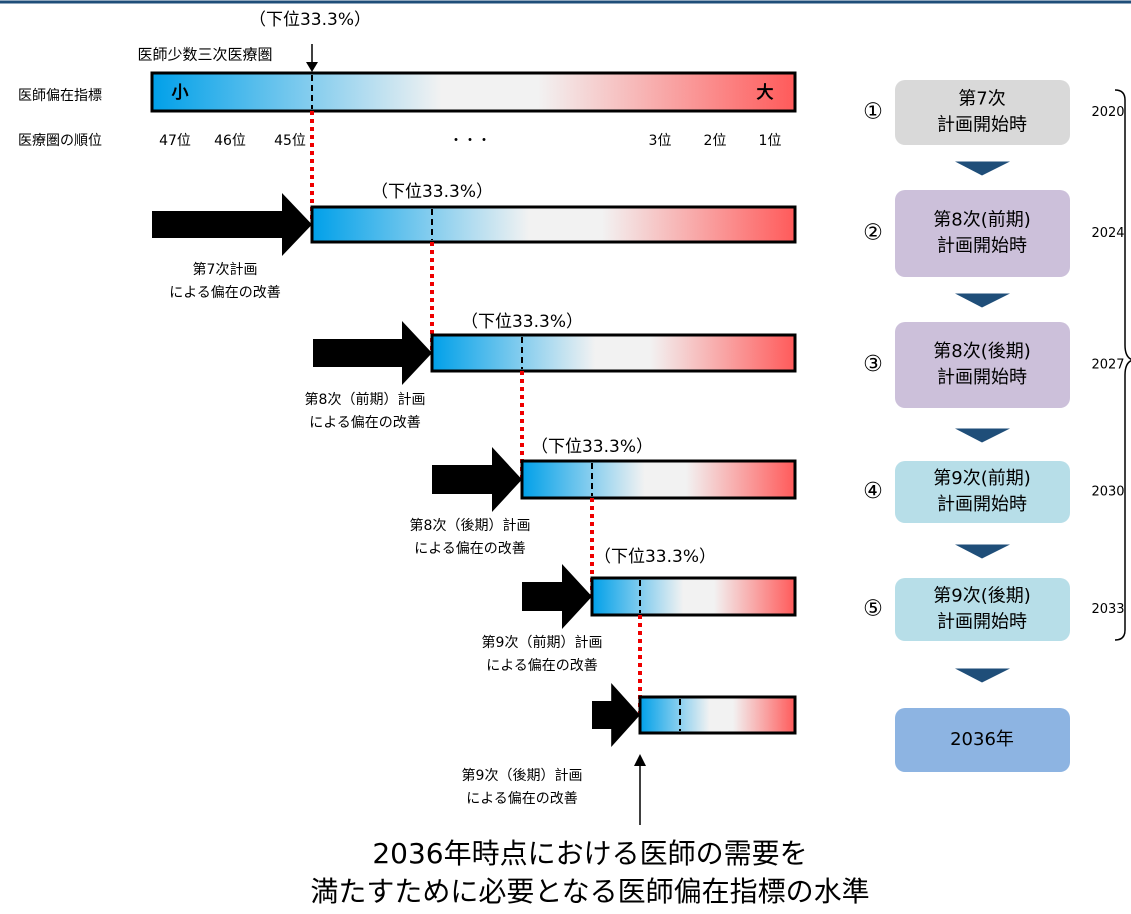  I want to click on rank-label: 医療圏の順位, so click(60, 140).